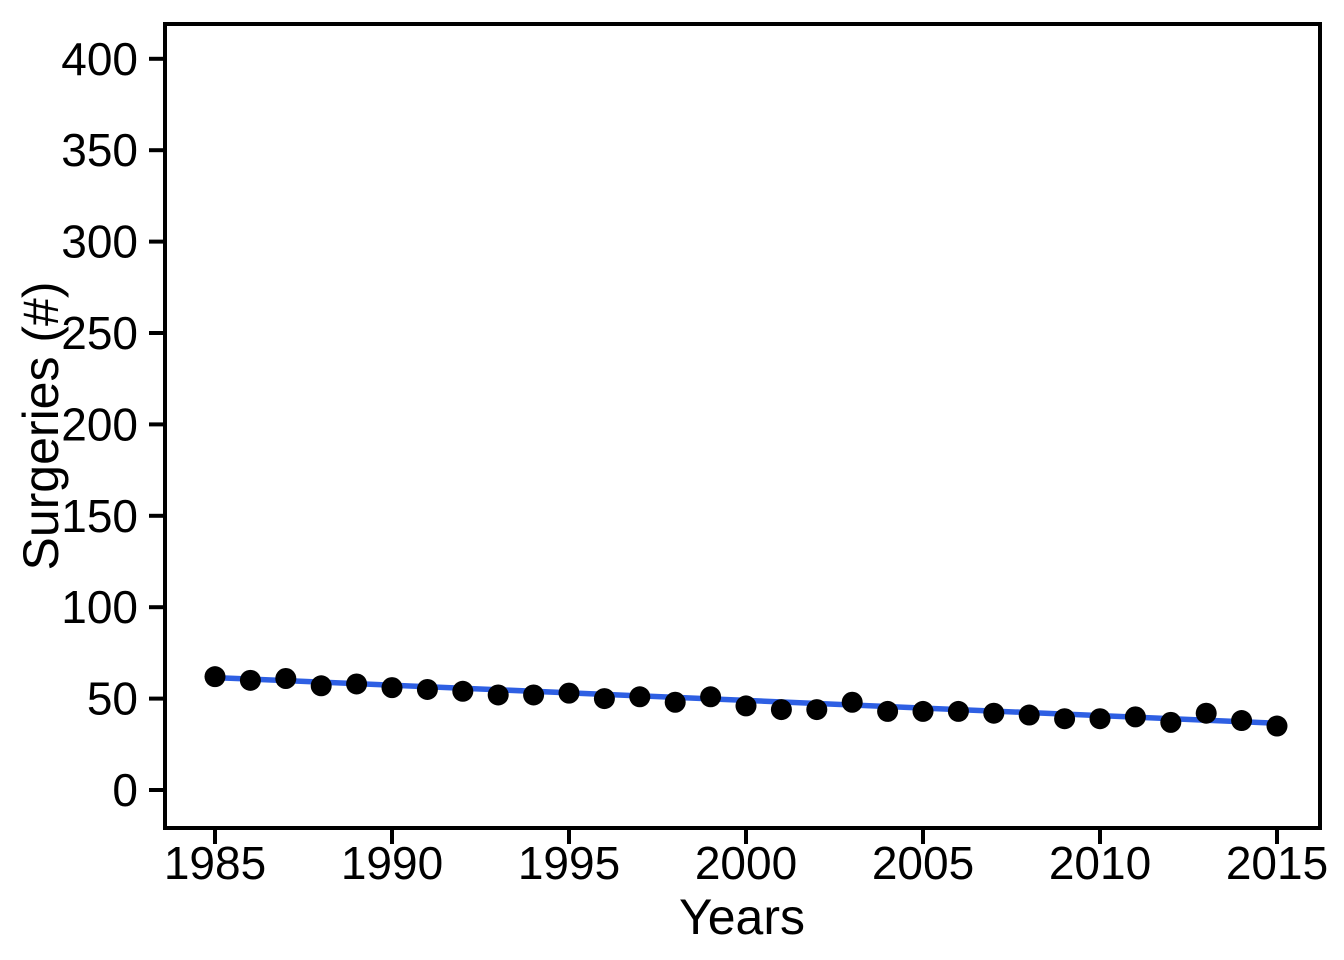 The height and width of the screenshot is (960, 1344). What do you see at coordinates (392, 863) in the screenshot?
I see `x-tick-label: 1990` at bounding box center [392, 863].